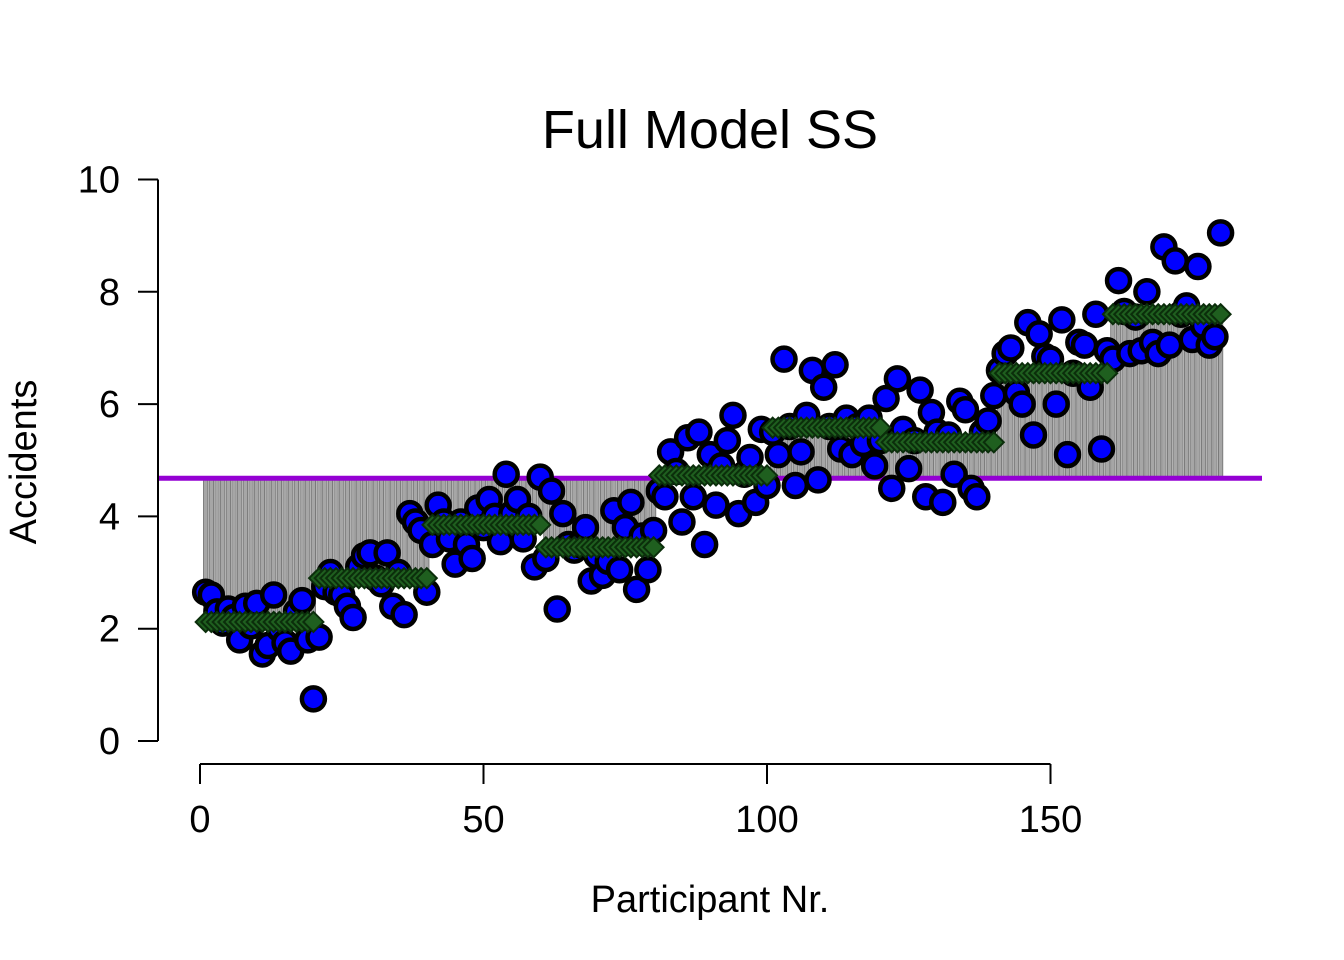 The image size is (1344, 960). What do you see at coordinates (710, 130) in the screenshot?
I see `chart-title: Full Model SS` at bounding box center [710, 130].